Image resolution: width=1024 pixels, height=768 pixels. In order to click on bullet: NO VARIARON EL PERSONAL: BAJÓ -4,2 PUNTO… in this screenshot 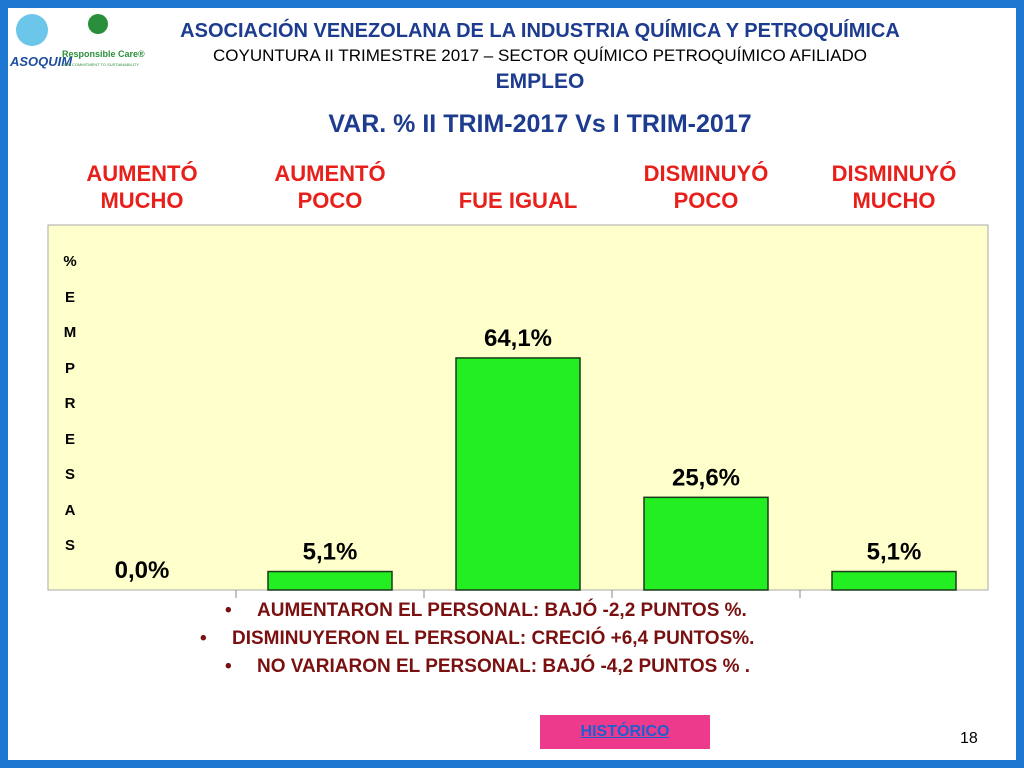, I will do `click(585, 667)`.